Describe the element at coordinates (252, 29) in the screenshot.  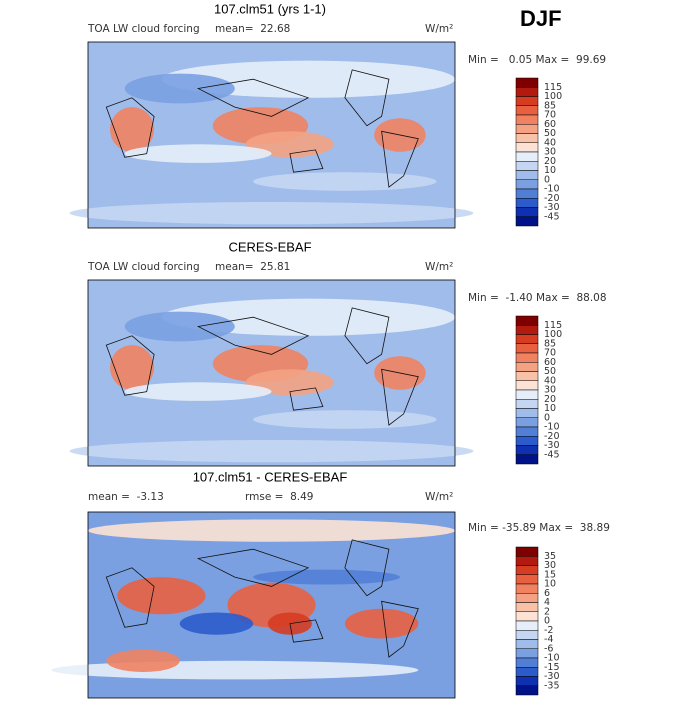
I see `mean-label: mean= 22.68` at that location.